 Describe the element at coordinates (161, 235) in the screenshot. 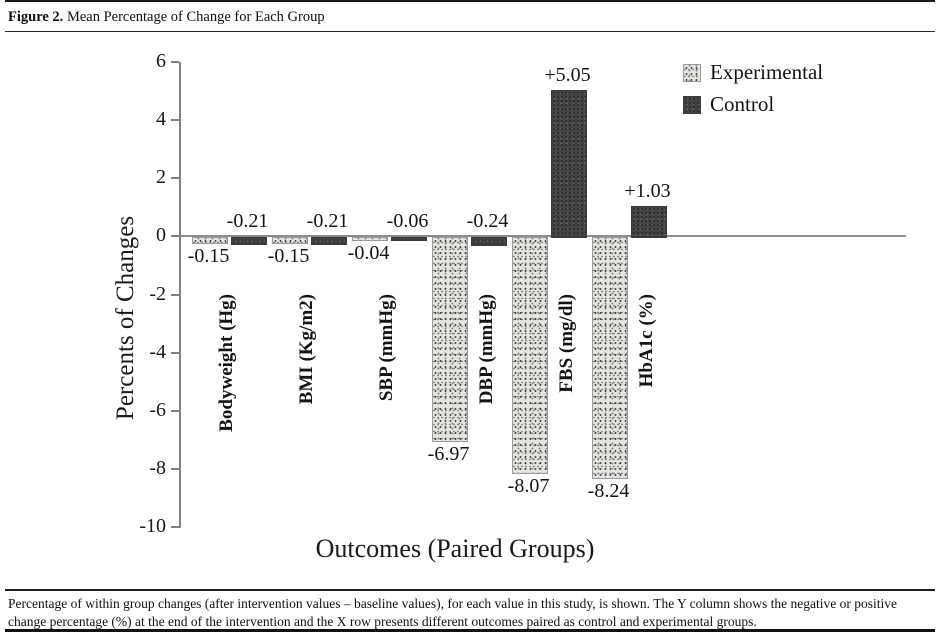

I see `y-tick-label: 0` at that location.